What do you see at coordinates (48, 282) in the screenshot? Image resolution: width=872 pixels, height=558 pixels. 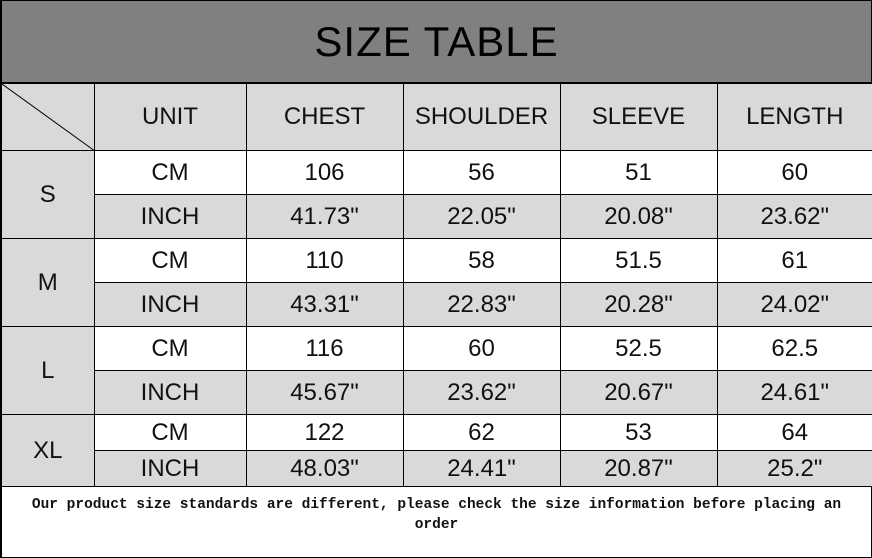 I see `size-label: M` at bounding box center [48, 282].